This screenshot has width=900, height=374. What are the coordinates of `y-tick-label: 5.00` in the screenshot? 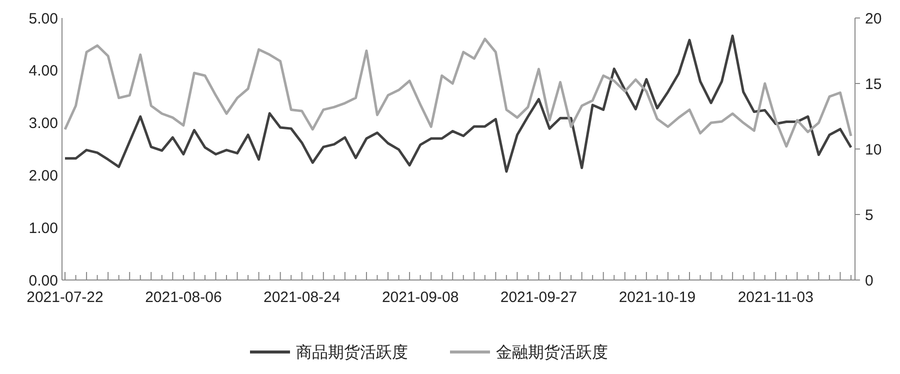 It's located at (43, 19).